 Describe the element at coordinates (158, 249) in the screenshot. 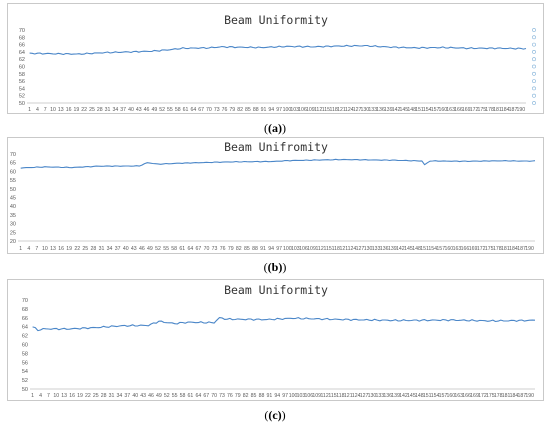

I see `x-tick-label: 52` at that location.